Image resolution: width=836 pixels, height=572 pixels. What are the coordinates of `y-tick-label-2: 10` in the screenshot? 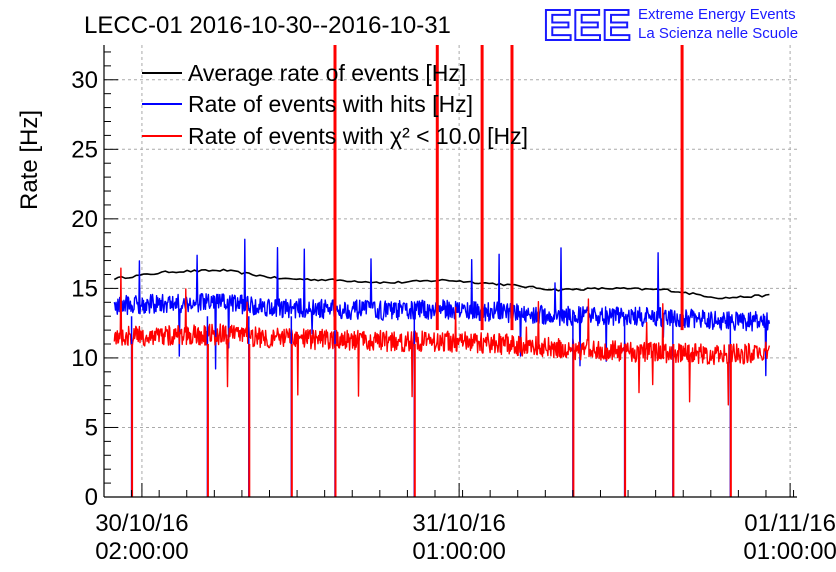 It's located at (84, 358).